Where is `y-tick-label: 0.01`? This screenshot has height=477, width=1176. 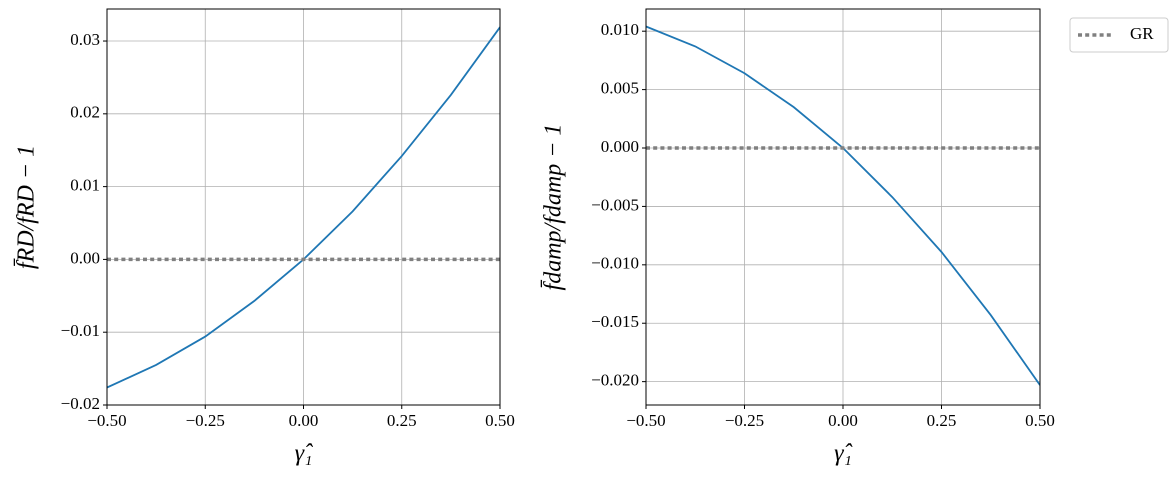
y-tick-label: 0.01 is located at coordinates (85, 185).